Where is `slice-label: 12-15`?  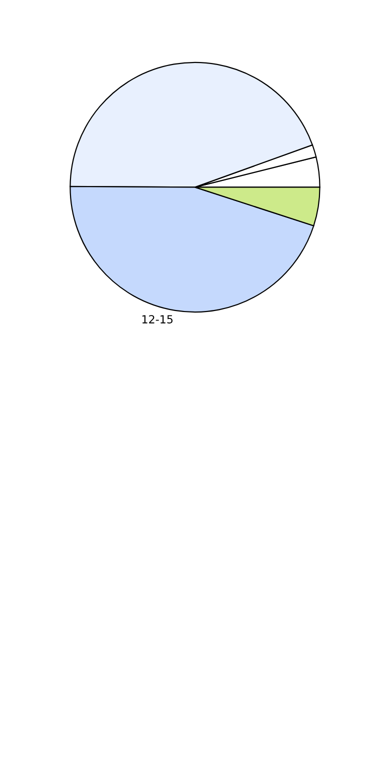 slice-label: 12-15 is located at coordinates (157, 319).